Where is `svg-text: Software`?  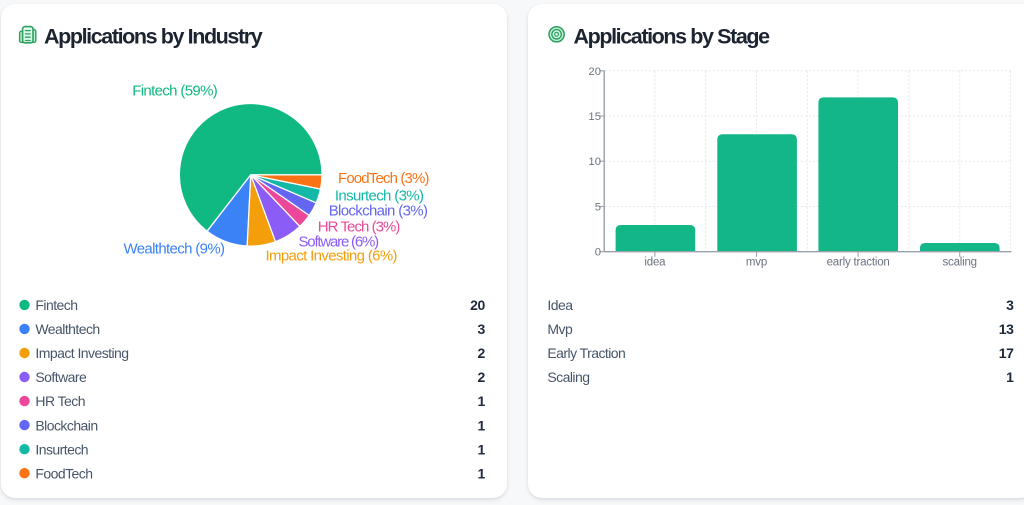
svg-text: Software is located at coordinates (61, 377).